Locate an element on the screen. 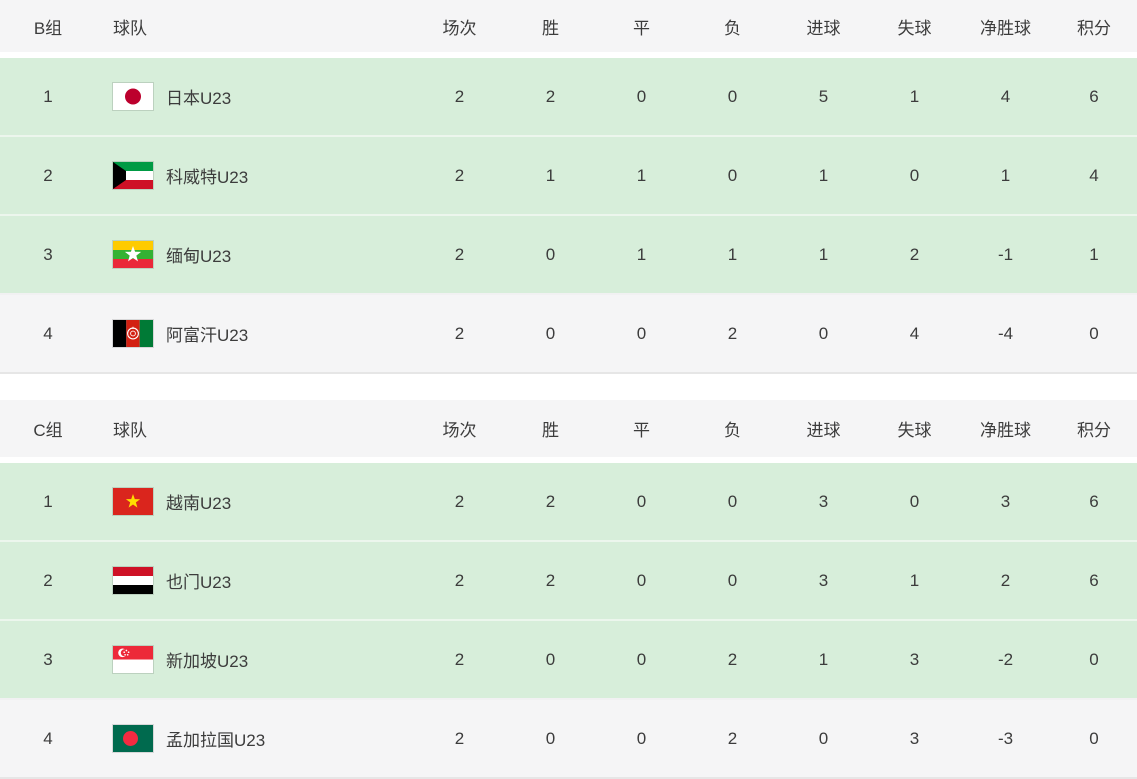 The image size is (1137, 779). goal-diff-cell: -3 is located at coordinates (1005, 738).